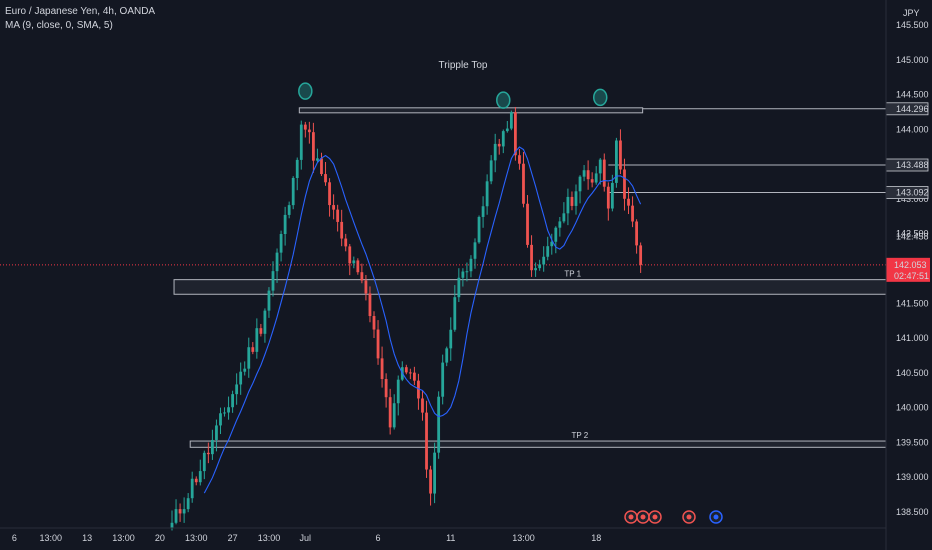 This screenshot has height=550, width=932. I want to click on indicator-legend: MA (9, close, 0, SMA, 5), so click(59, 25).